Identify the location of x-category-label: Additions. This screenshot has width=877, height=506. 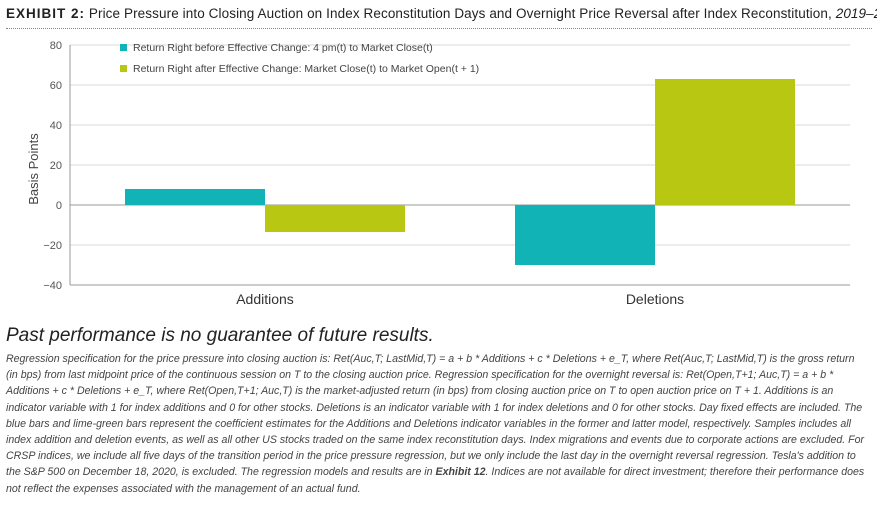
(265, 299).